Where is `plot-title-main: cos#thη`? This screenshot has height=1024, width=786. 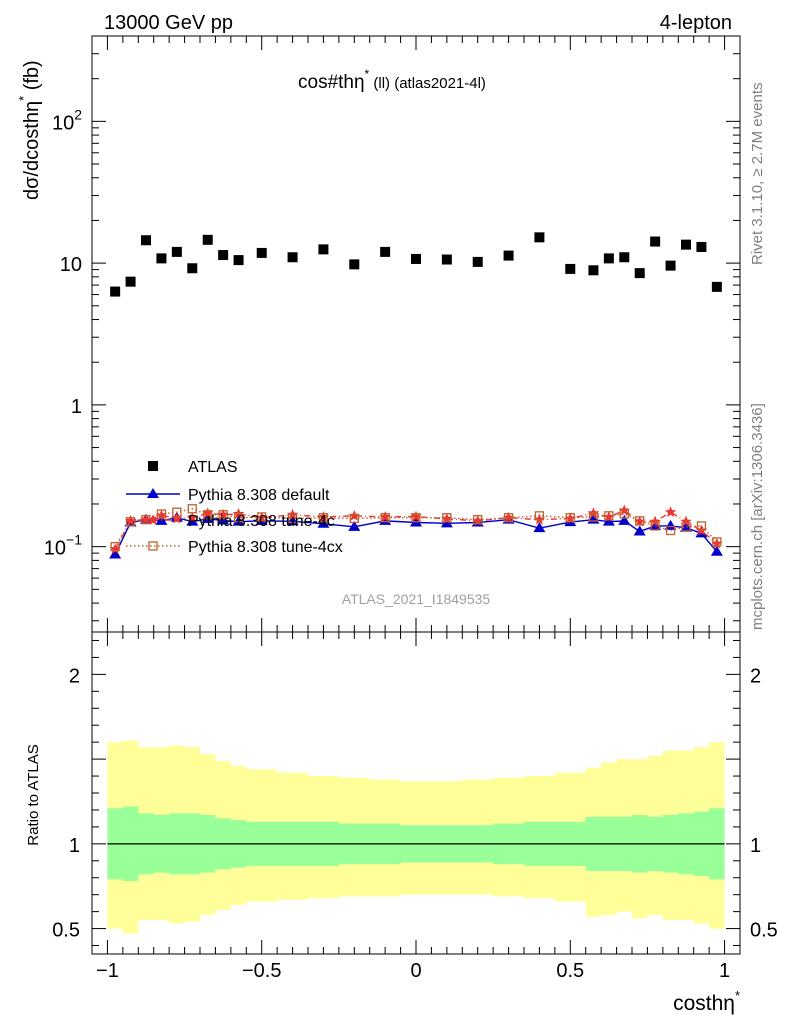
plot-title-main: cos#thη is located at coordinates (331, 82).